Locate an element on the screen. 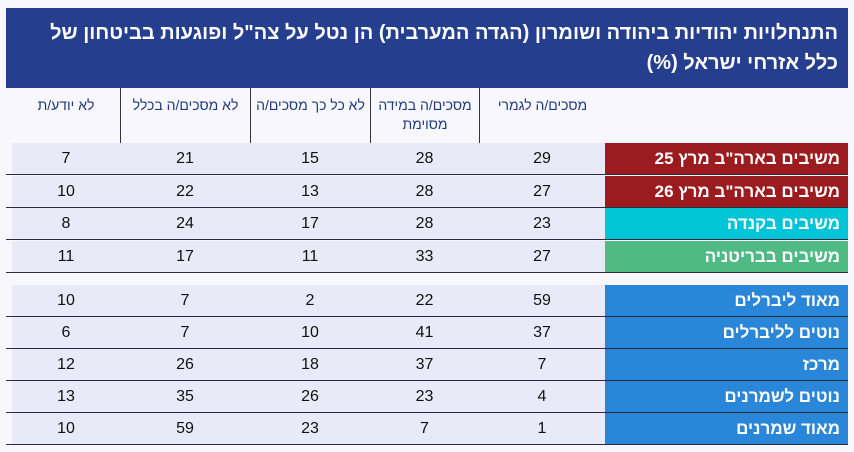  table-row: משיבים בקנדה 23 28 17 24 8 is located at coordinates (427, 224).